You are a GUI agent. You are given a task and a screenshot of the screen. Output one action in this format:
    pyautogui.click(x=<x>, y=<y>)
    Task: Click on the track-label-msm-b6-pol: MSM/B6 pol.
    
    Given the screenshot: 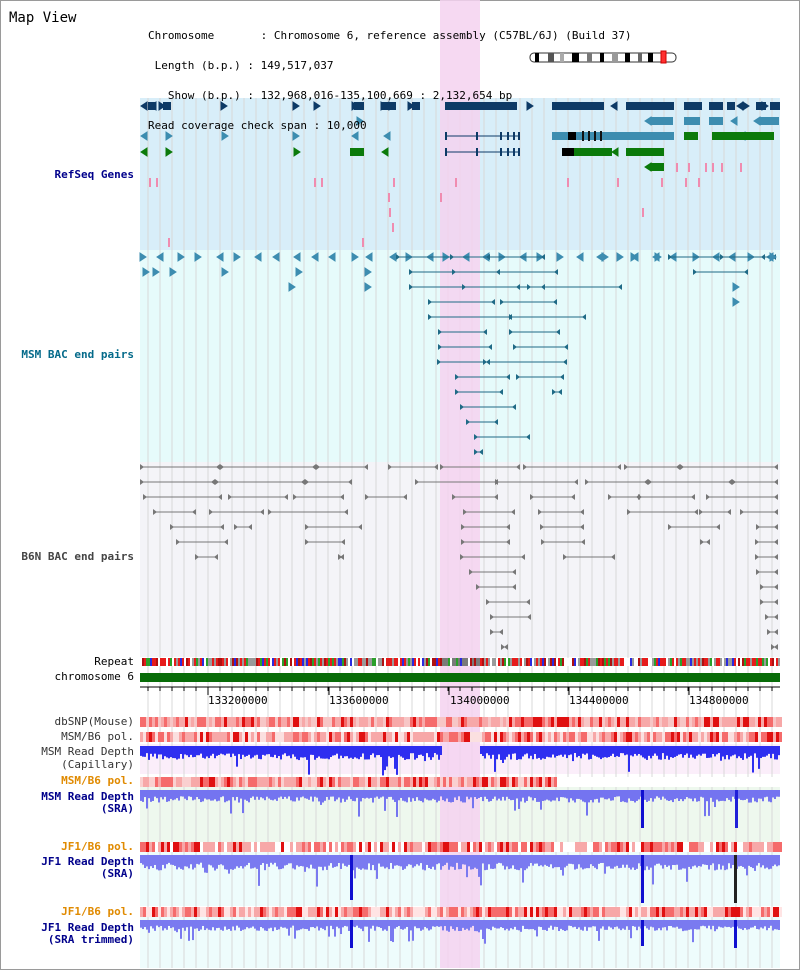 What is the action you would take?
    pyautogui.click(x=97, y=736)
    